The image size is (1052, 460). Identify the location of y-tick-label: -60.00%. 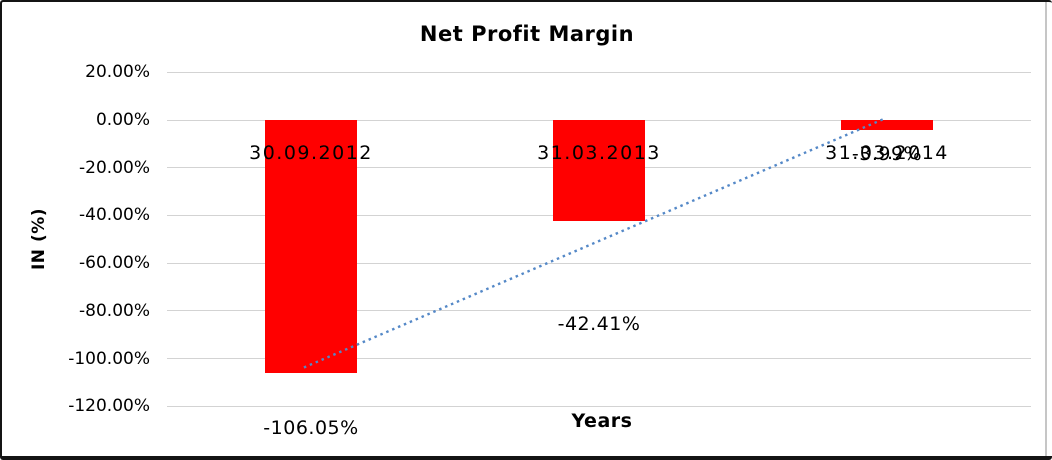
(114, 263).